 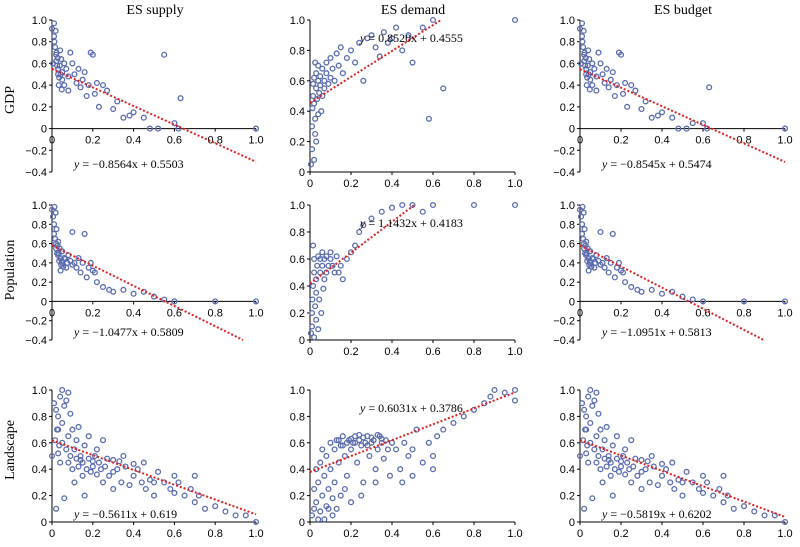 I want to click on y-tick-label: 0.6, so click(x=297, y=444).